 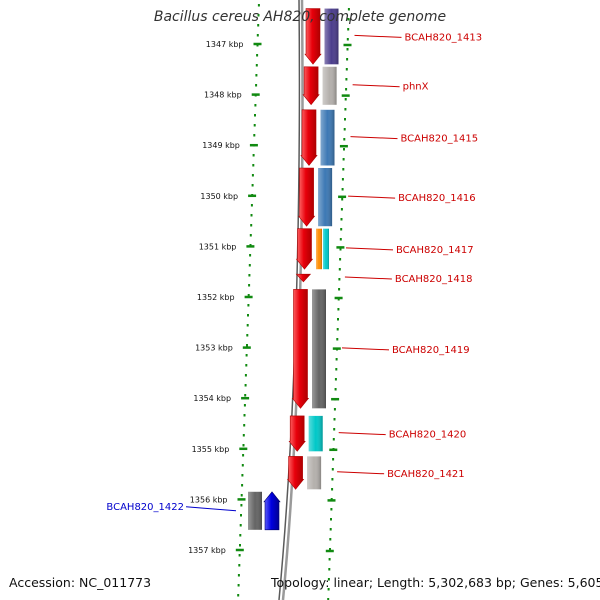 I want to click on scale-dotted-line-right, so click(x=338, y=304).